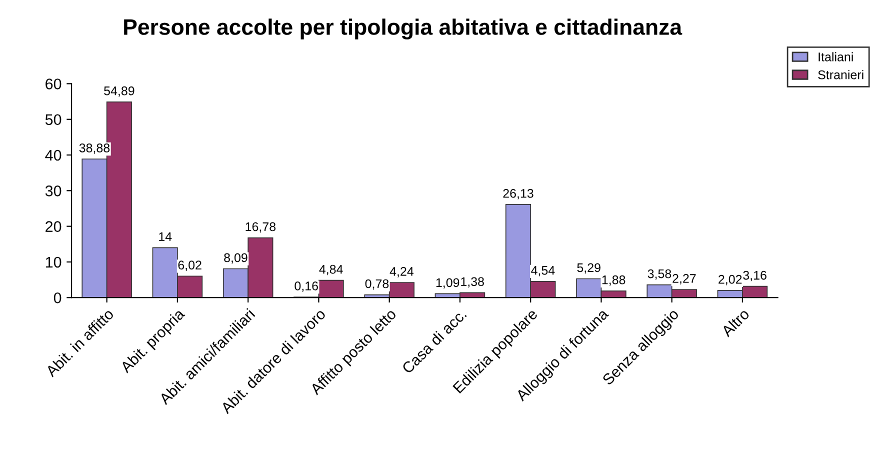 The height and width of the screenshot is (465, 894). I want to click on data-label: 2,02, so click(730, 280).